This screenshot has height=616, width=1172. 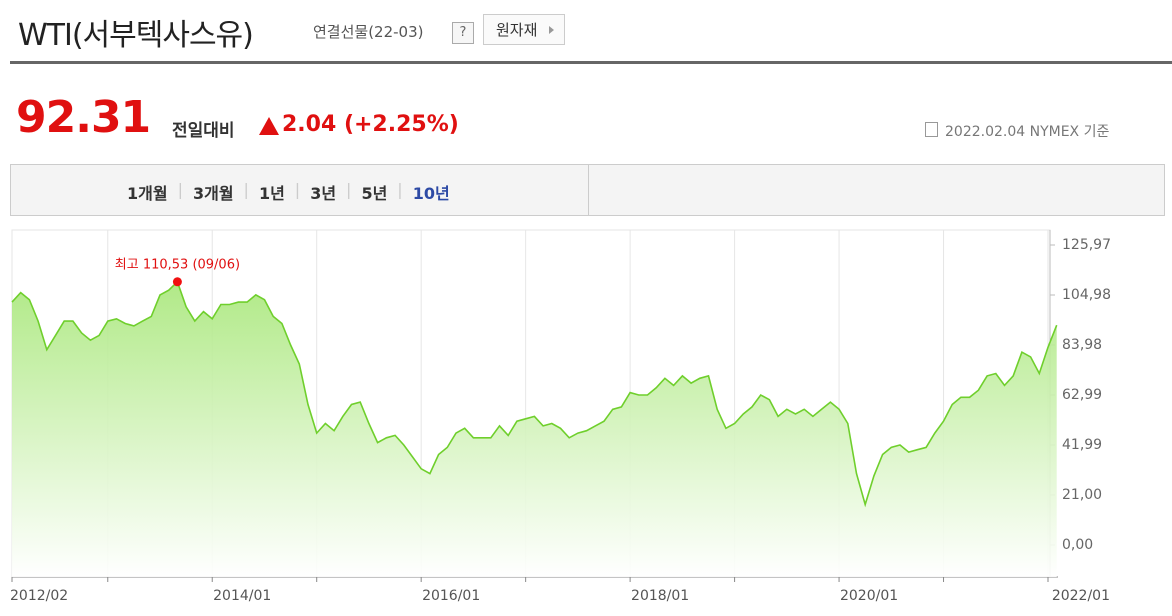 I want to click on x-tick-label: 2014/01, so click(x=242, y=596).